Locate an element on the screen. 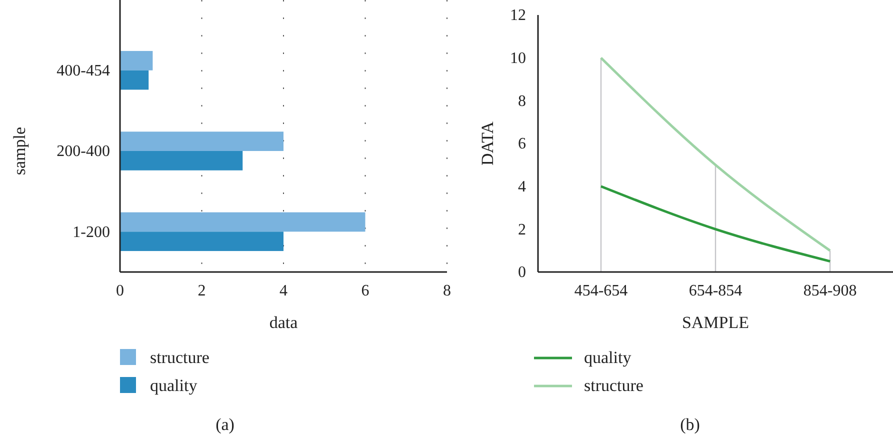  x-tick-label: 0 is located at coordinates (120, 291).